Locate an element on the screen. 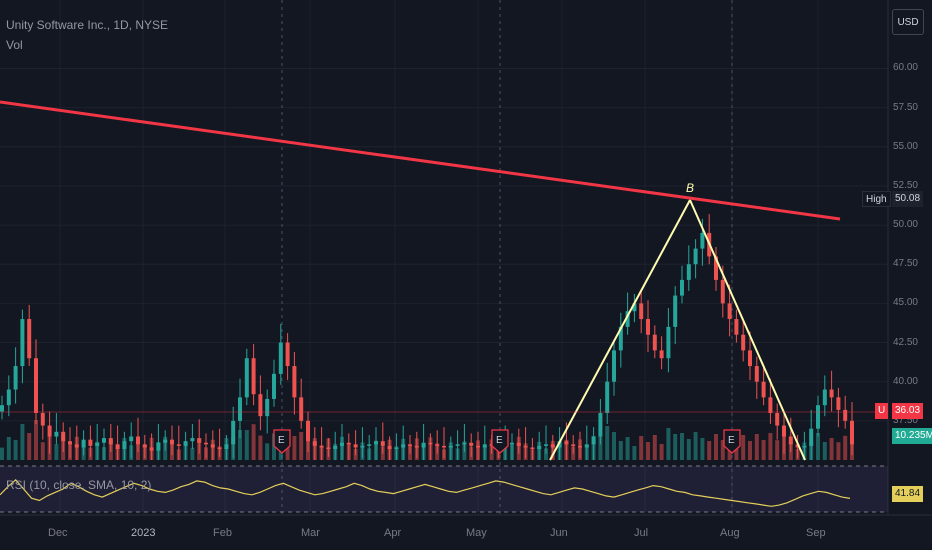 This screenshot has width=932, height=550. time-axis-label: Apr is located at coordinates (393, 533).